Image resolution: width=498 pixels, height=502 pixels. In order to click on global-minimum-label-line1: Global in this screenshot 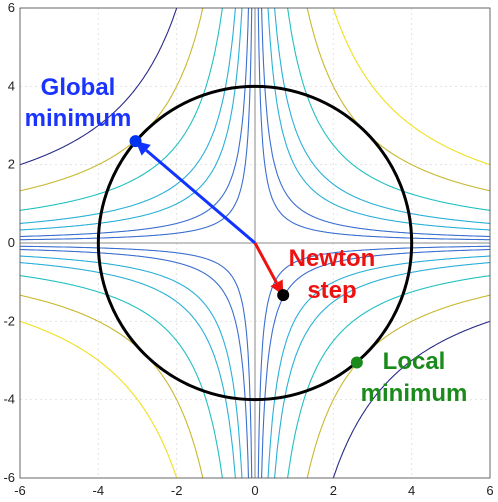, I will do `click(78, 87)`.